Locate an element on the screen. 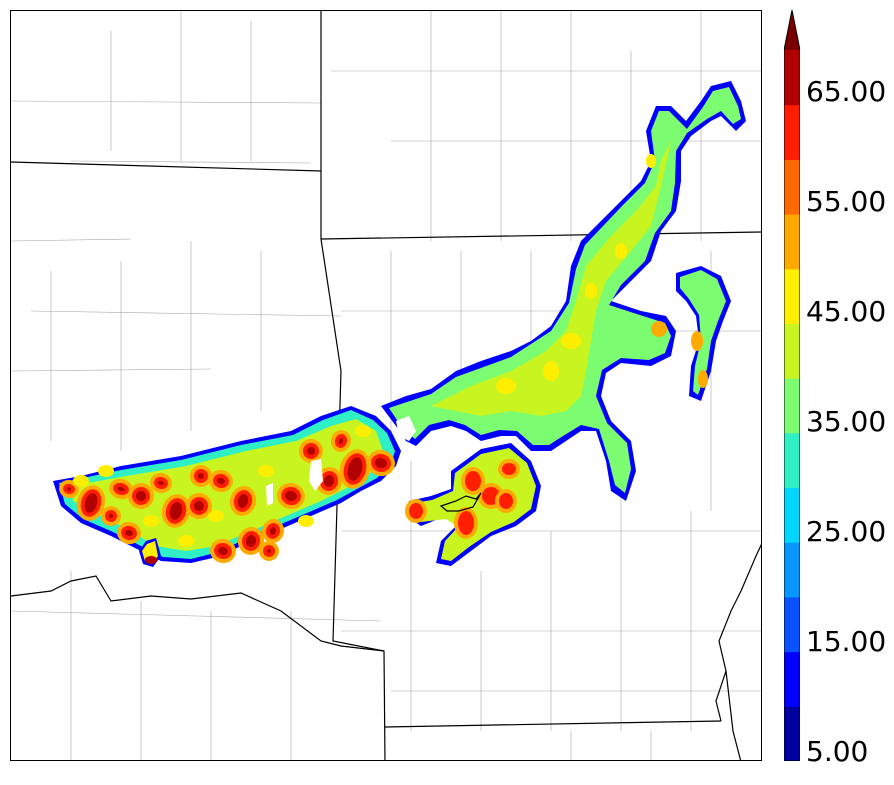 The height and width of the screenshot is (785, 894). colorbar-extend-max is located at coordinates (792, 30).